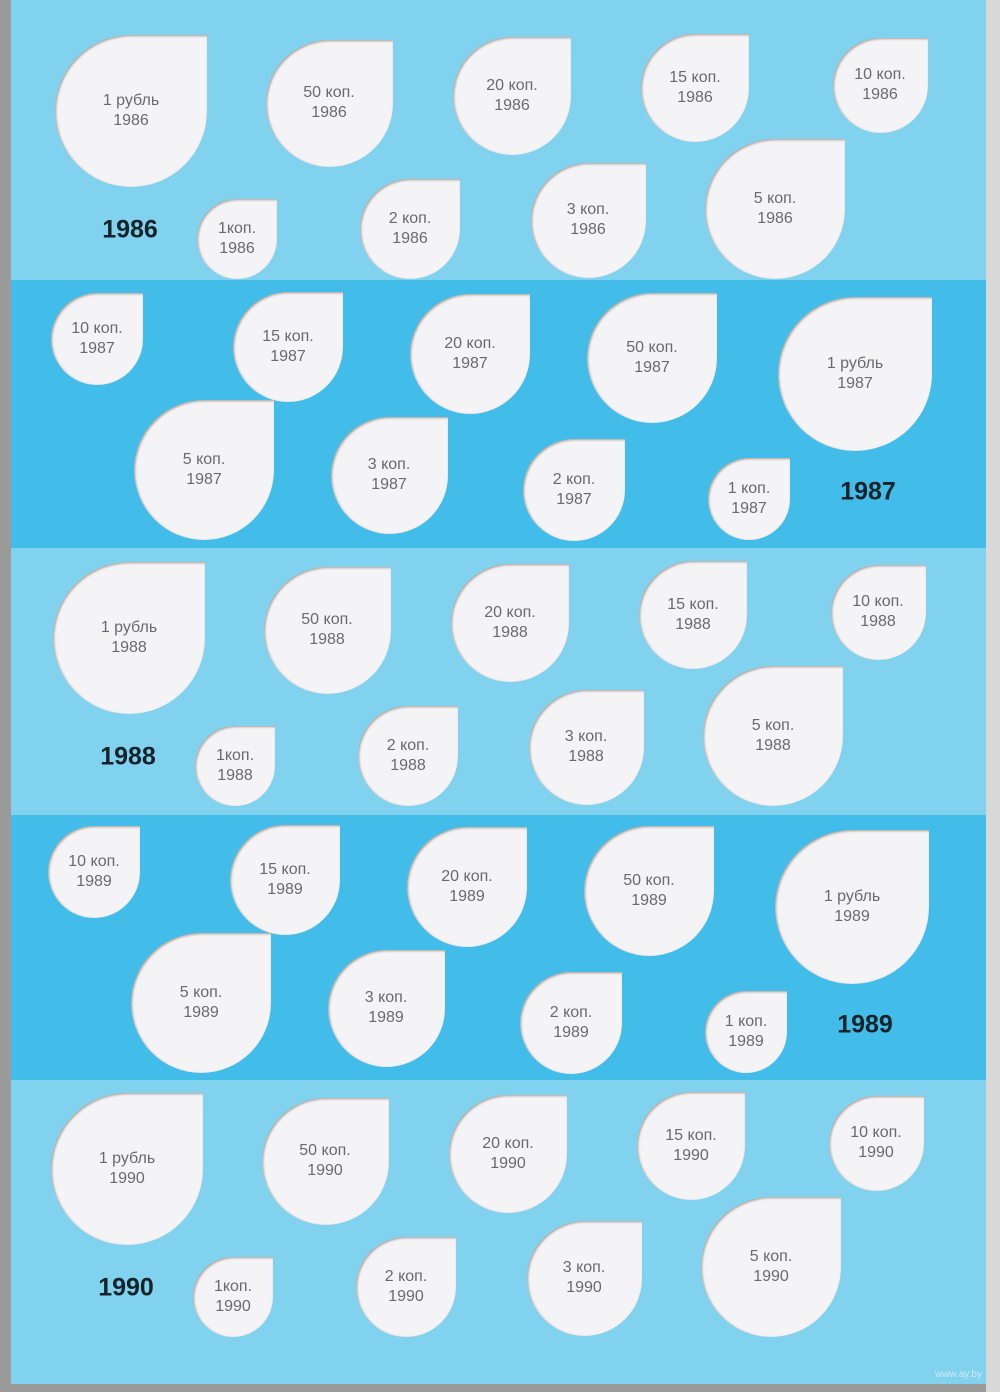 The image size is (1000, 1392). Describe the element at coordinates (233, 1297) in the screenshot. I see `coin-slot: 1коп. 1990` at that location.